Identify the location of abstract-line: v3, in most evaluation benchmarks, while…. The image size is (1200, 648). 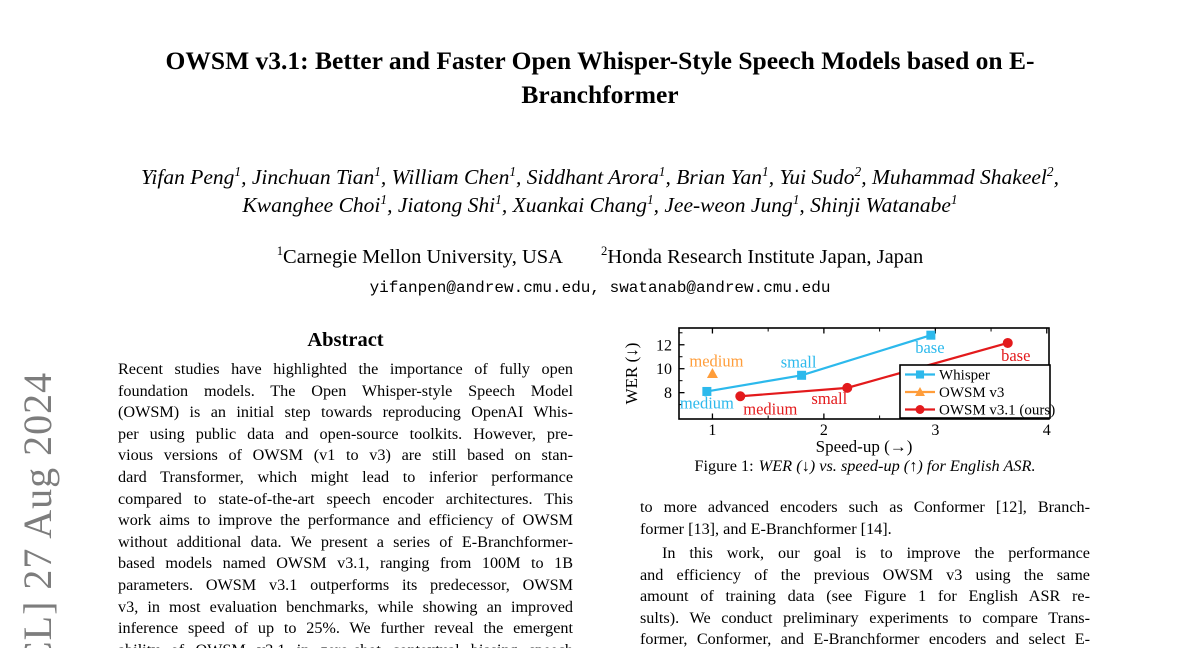
(345, 606).